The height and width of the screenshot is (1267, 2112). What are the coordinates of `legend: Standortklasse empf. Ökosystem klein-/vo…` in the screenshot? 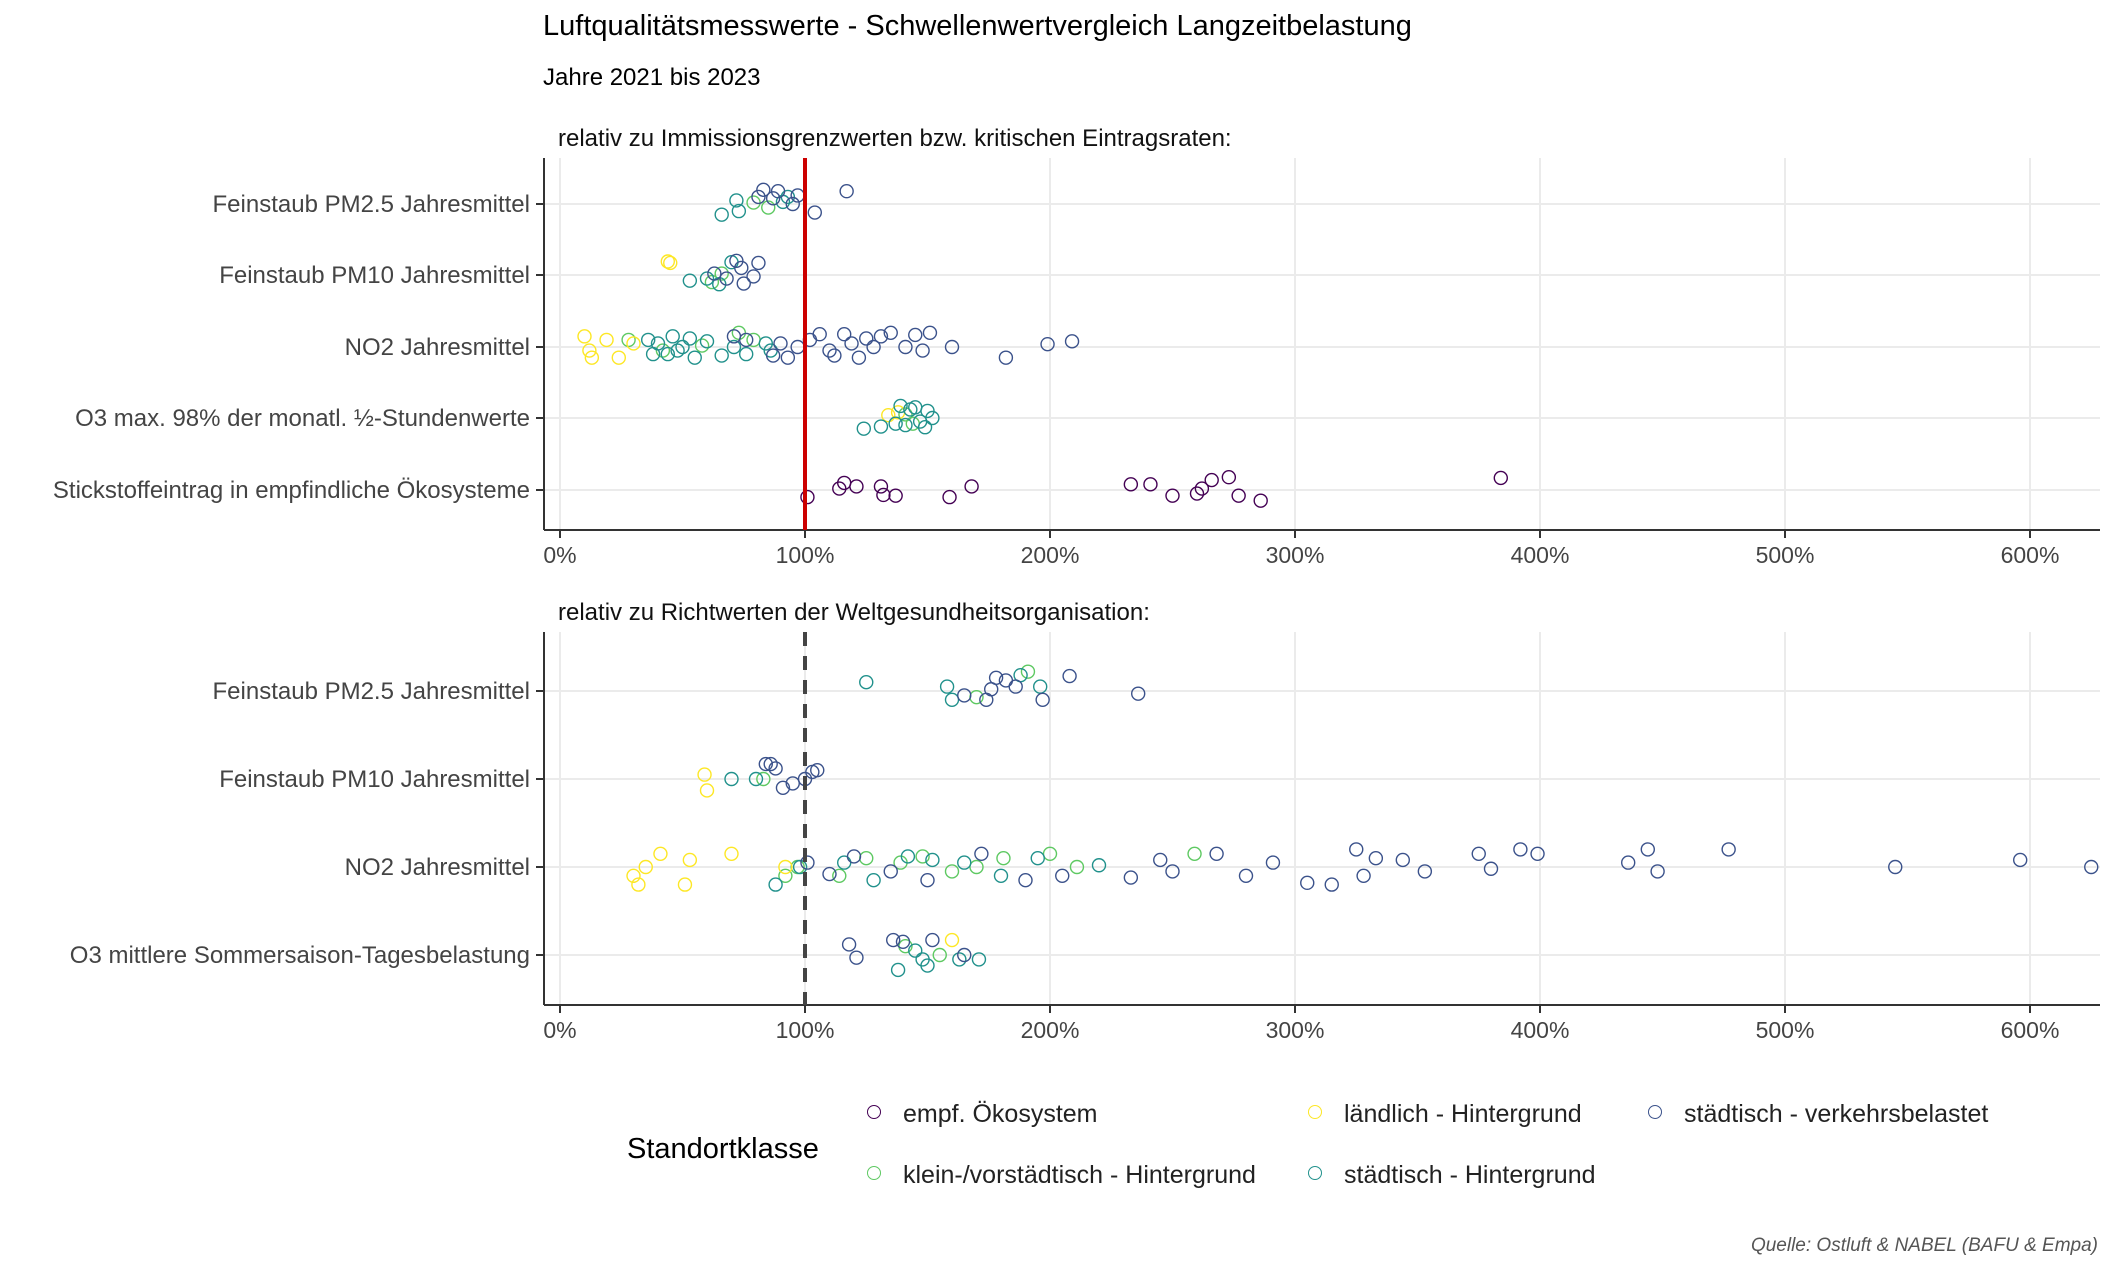 It's located at (1330, 1150).